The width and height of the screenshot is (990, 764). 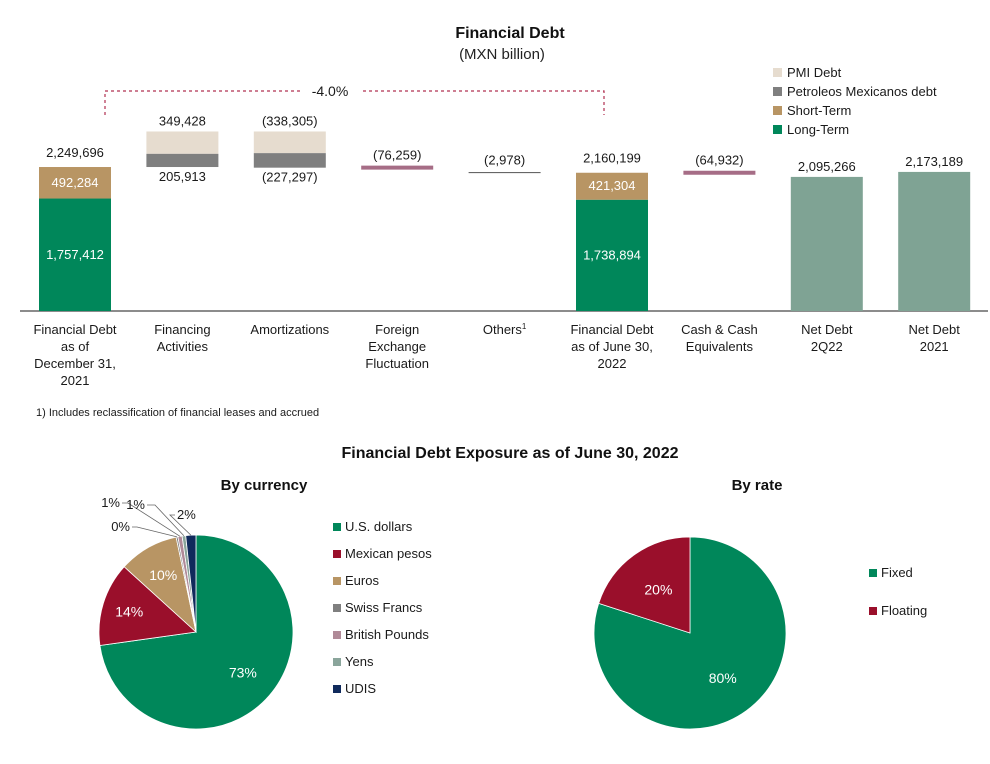 What do you see at coordinates (290, 177) in the screenshot?
I see `pemex-debt-value: (227,297)` at bounding box center [290, 177].